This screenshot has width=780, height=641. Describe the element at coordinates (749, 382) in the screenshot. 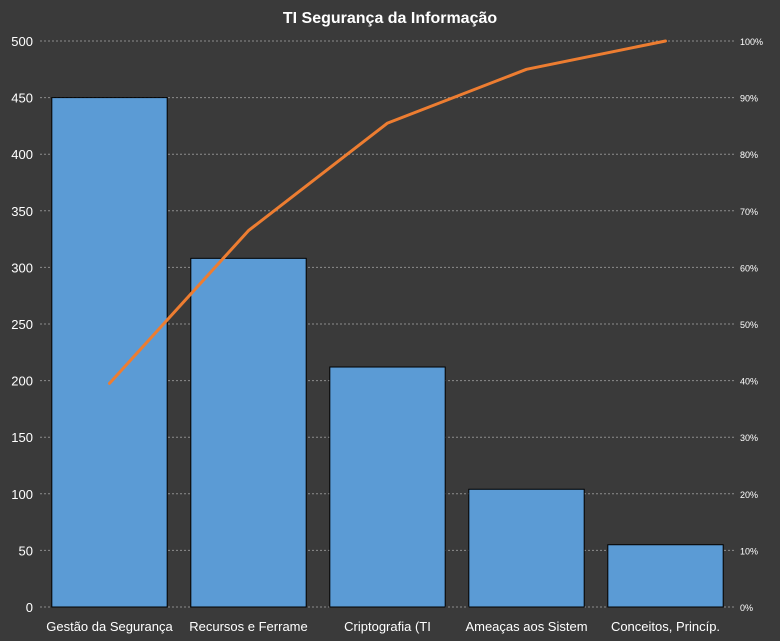

I see `y2-tick-label: 40%` at that location.